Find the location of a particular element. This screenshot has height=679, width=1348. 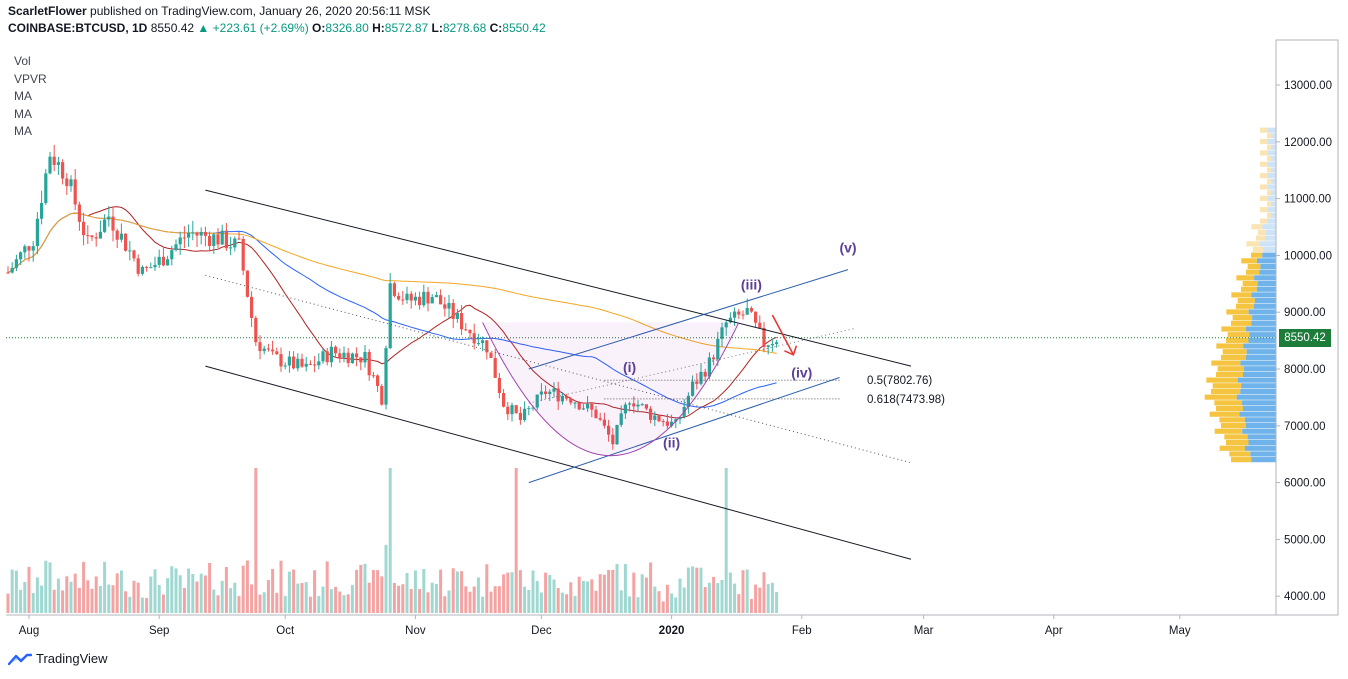

tradingview-footer: TradingView is located at coordinates (58, 658).